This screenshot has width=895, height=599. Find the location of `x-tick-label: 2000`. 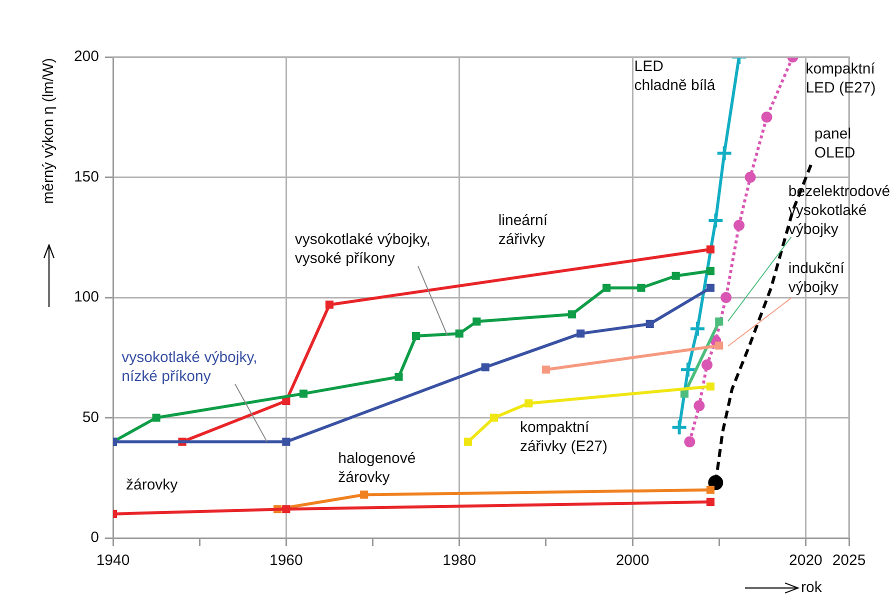

x-tick-label: 2000 is located at coordinates (633, 561).